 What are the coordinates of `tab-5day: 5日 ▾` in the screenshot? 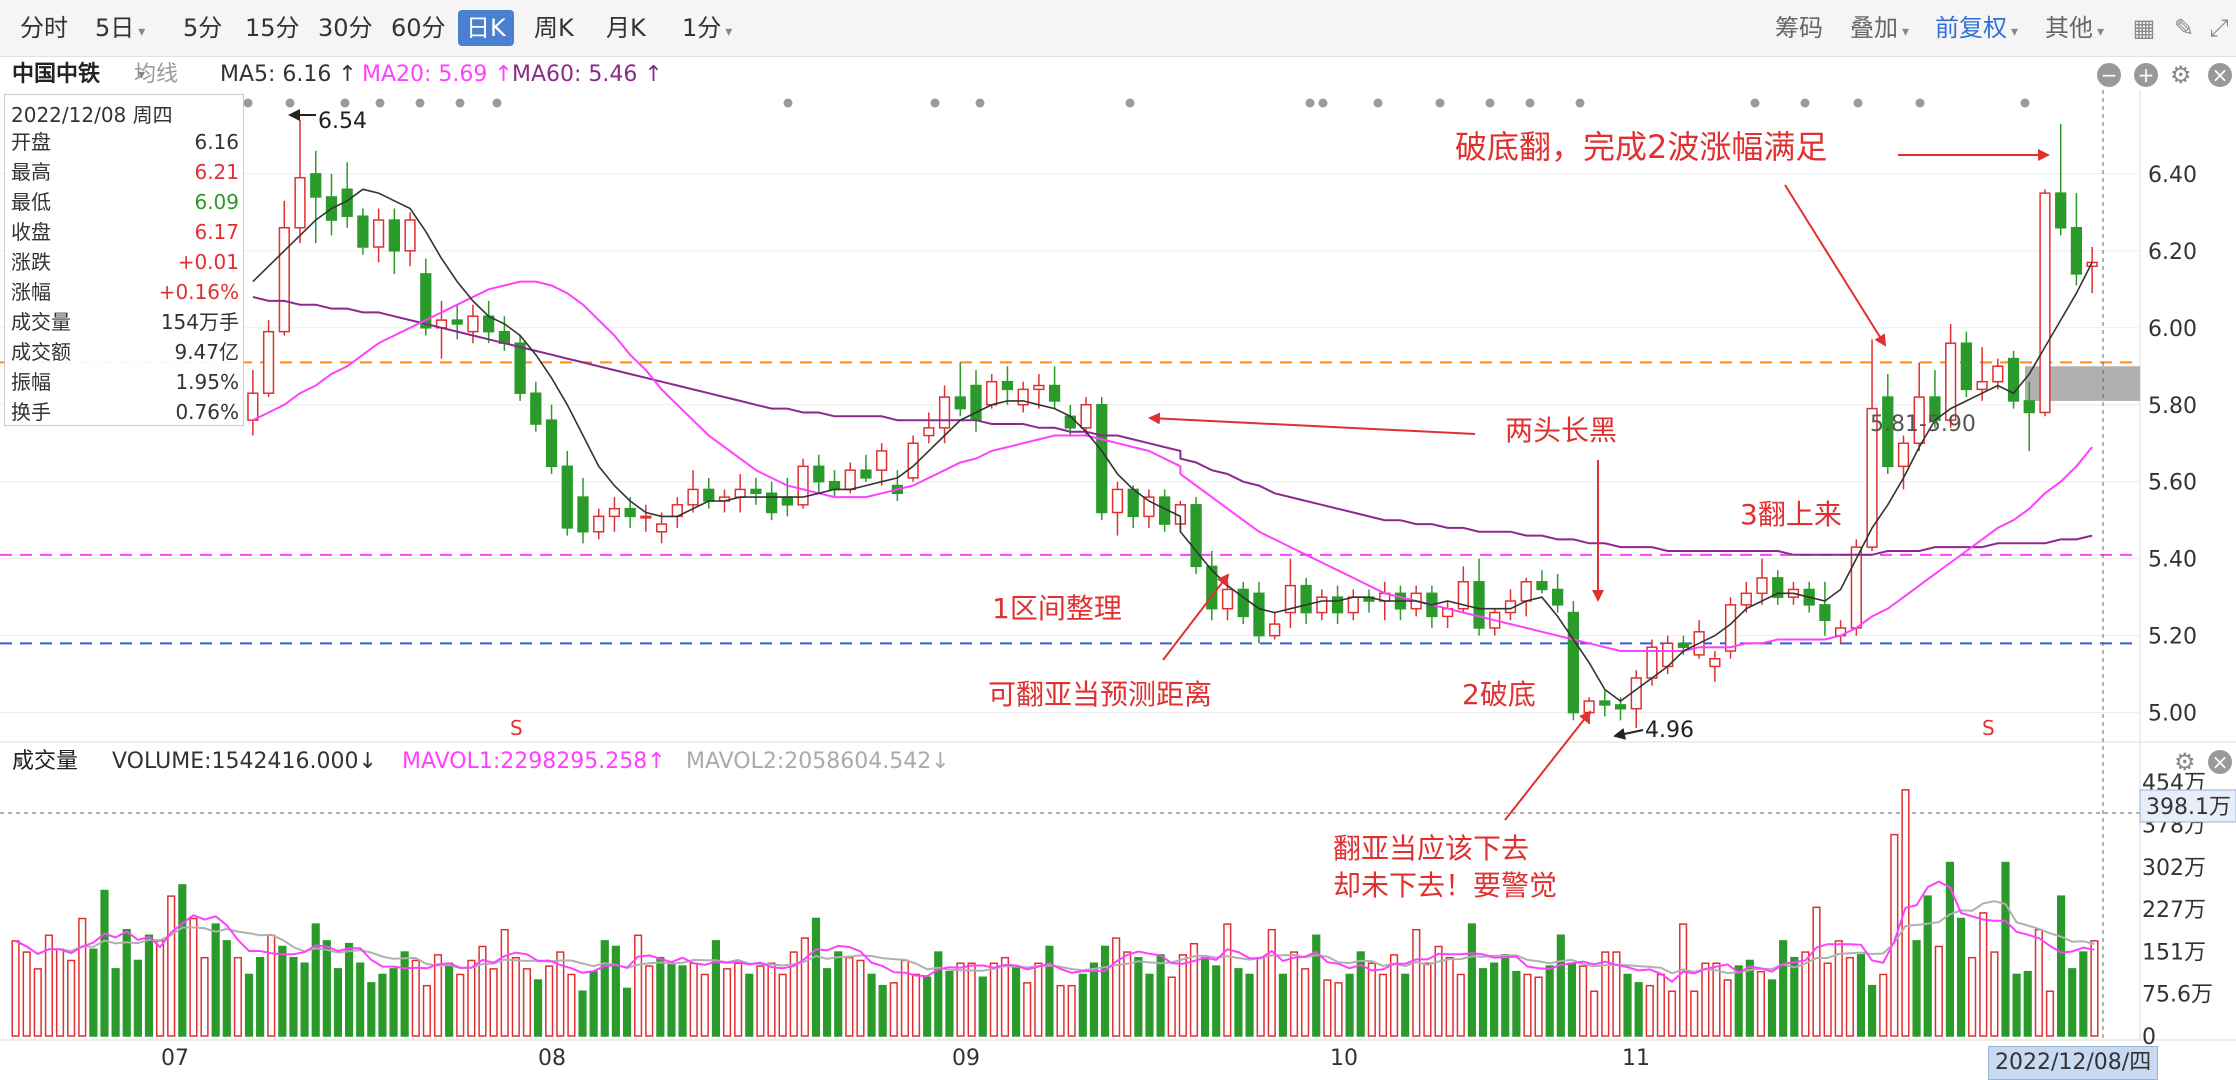 It's located at (120, 28).